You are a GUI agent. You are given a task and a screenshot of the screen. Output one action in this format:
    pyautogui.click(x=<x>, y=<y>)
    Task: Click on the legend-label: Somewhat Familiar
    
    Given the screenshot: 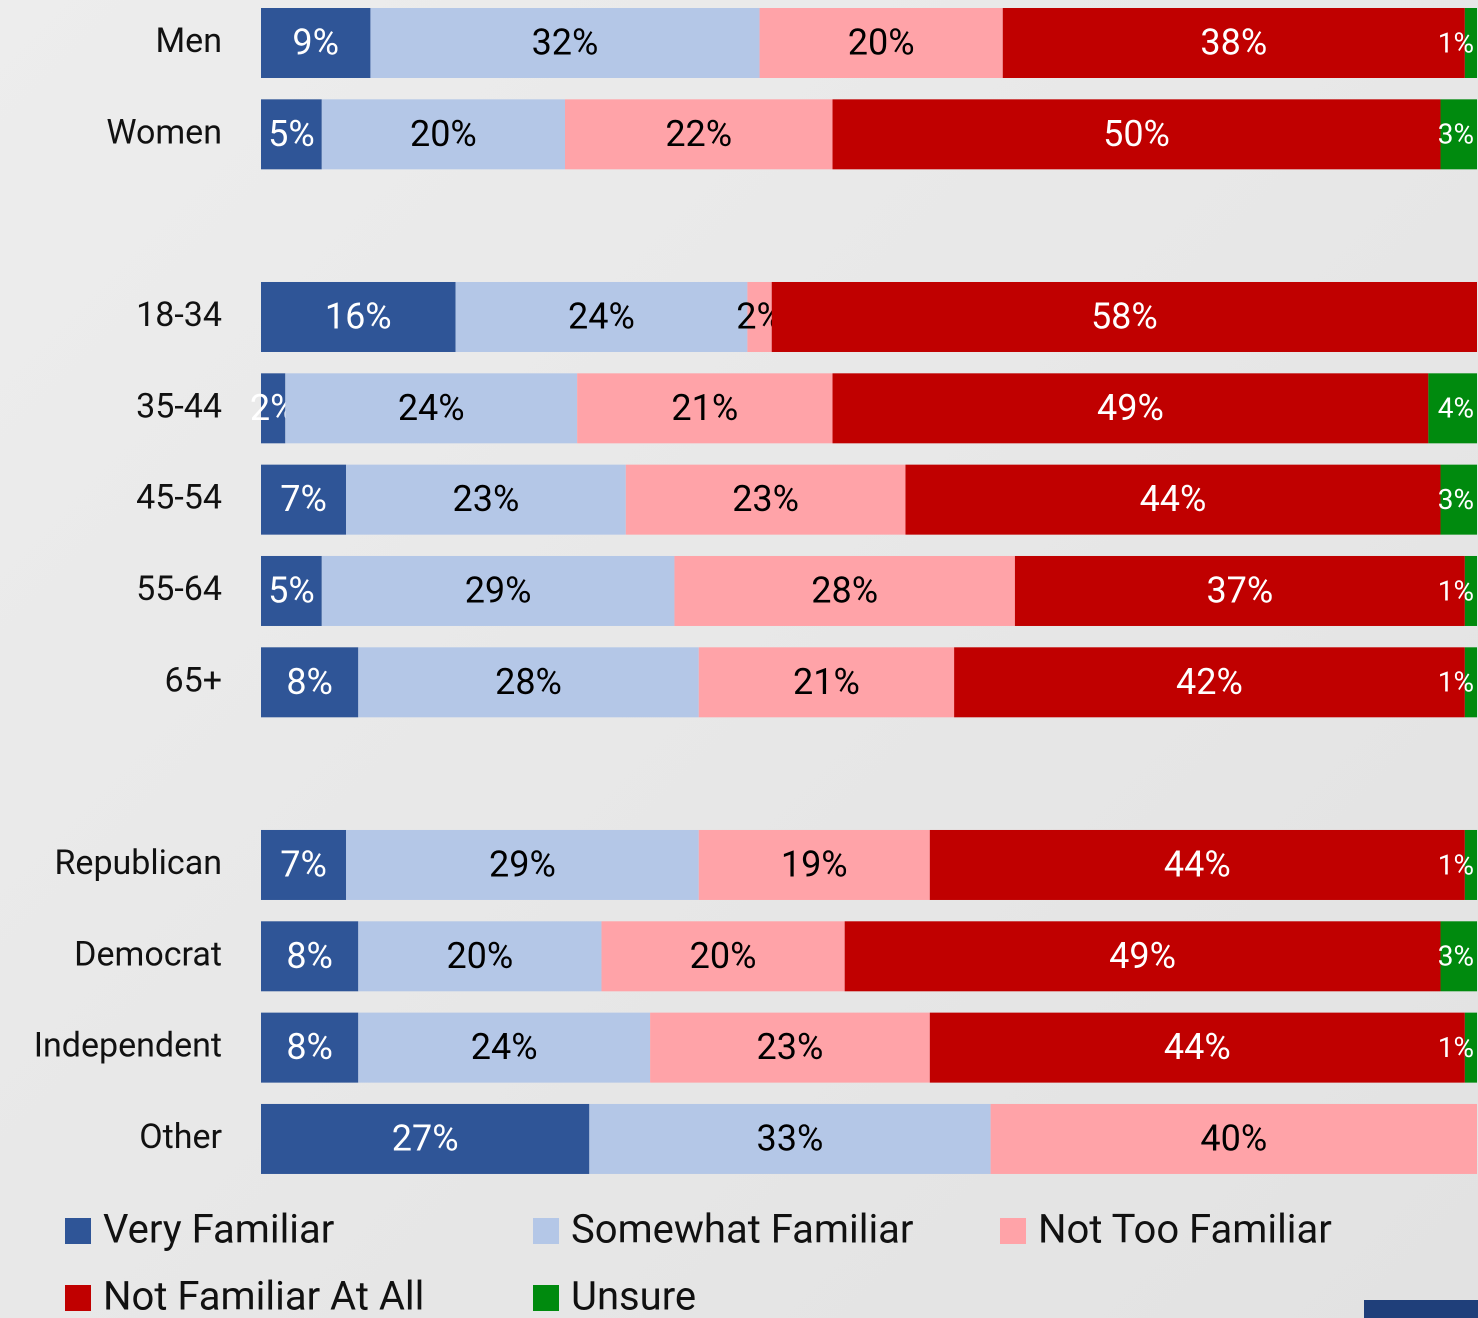 What is the action you would take?
    pyautogui.click(x=742, y=1229)
    